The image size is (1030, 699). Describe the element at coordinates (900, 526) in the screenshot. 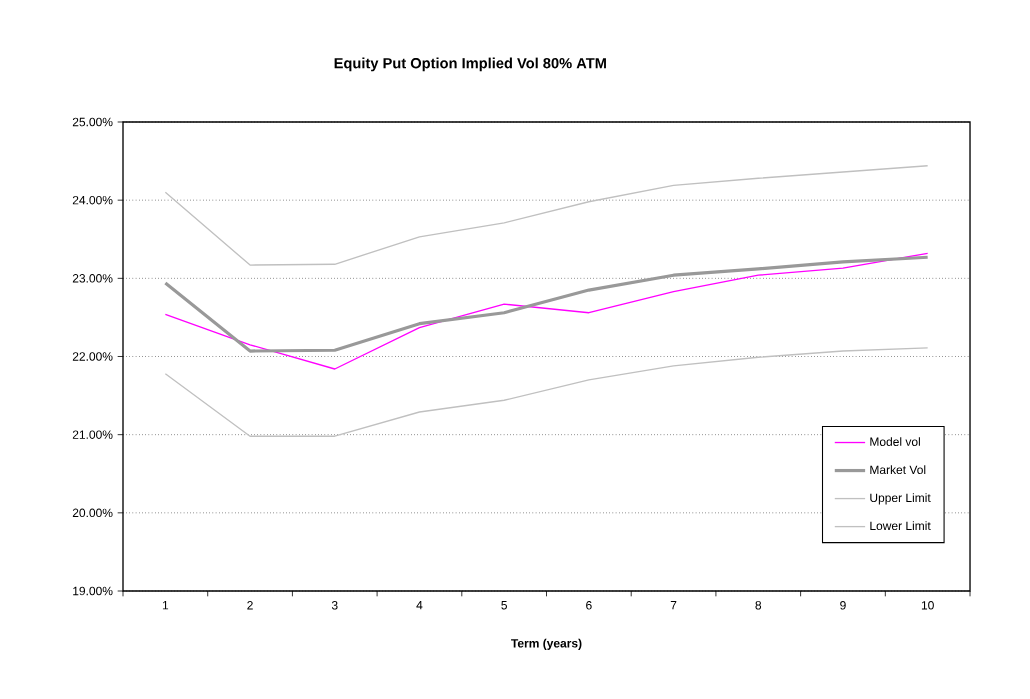

I see `legend-label: Lower Limit` at that location.